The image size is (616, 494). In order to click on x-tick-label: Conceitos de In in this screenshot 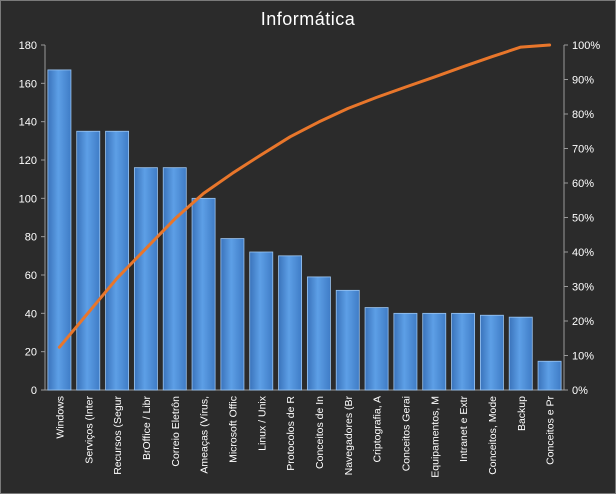, I will do `click(320, 432)`.